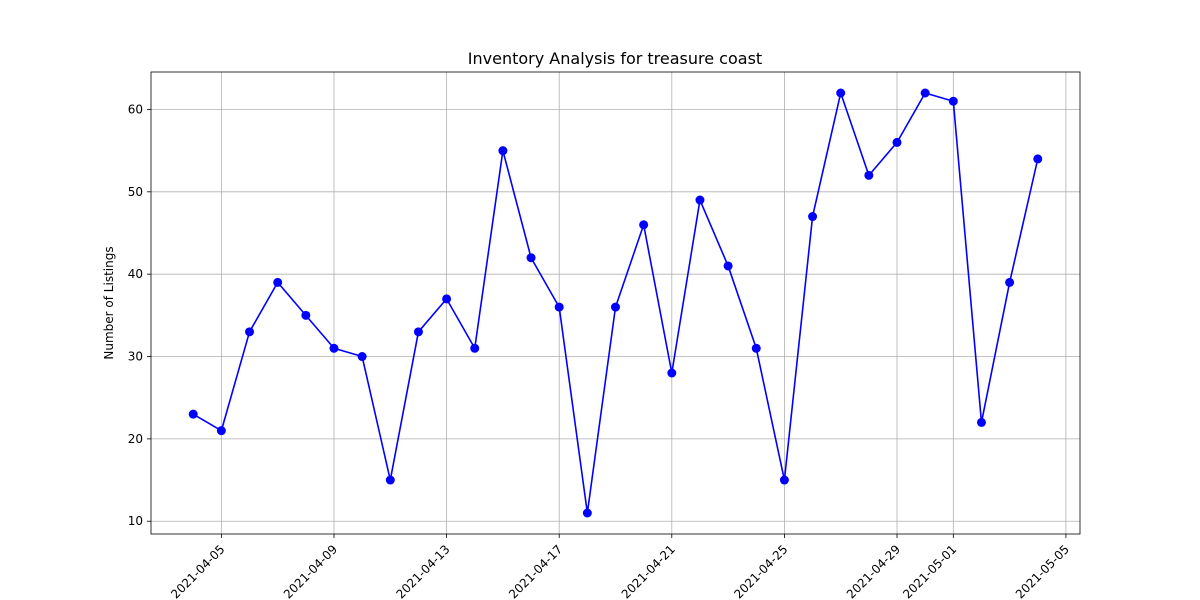 This screenshot has height=600, width=1200. What do you see at coordinates (648, 571) in the screenshot?
I see `x-tick-label: 2021-04-21` at bounding box center [648, 571].